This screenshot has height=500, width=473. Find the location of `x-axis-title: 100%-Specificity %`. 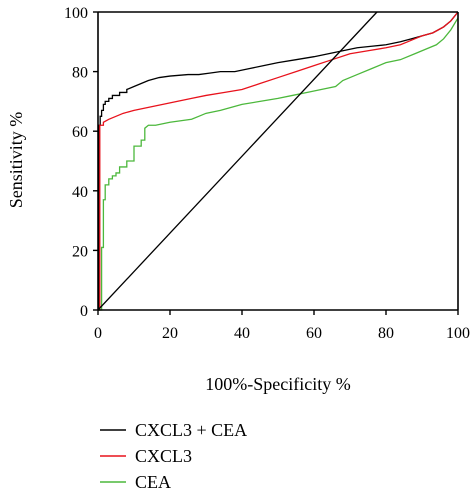

x-axis-title: 100%-Specificity % is located at coordinates (277, 384).